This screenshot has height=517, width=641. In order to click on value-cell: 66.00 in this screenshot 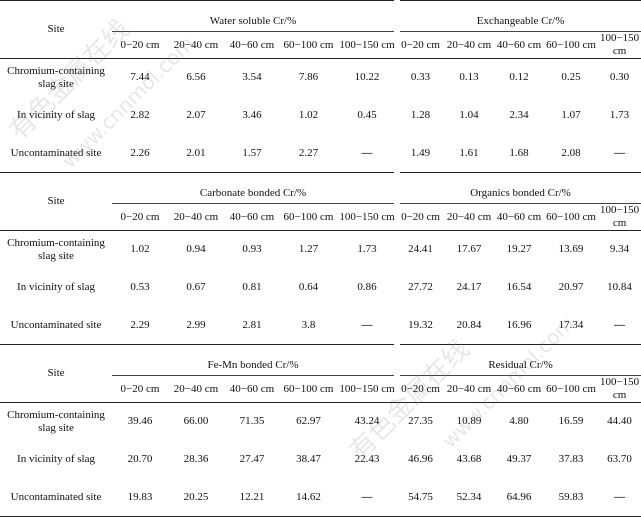, I will do `click(196, 421)`.